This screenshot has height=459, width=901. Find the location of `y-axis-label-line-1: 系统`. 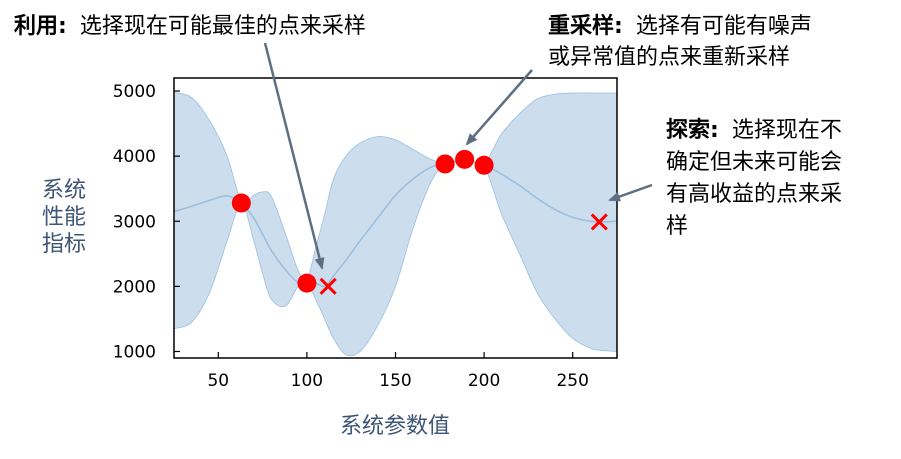

y-axis-label-line-1: 系统 is located at coordinates (64, 190).